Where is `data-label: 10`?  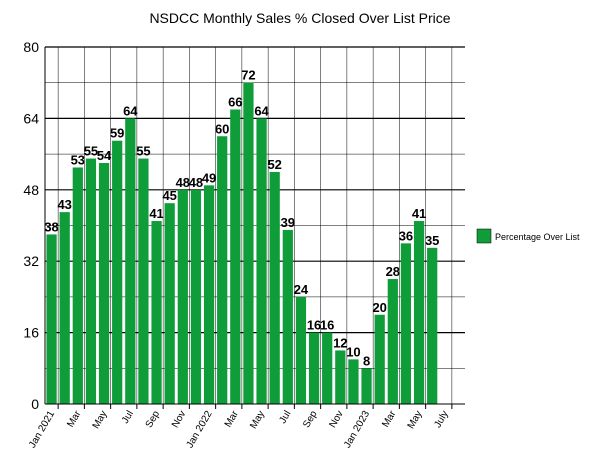
data-label: 10 is located at coordinates (353, 351).